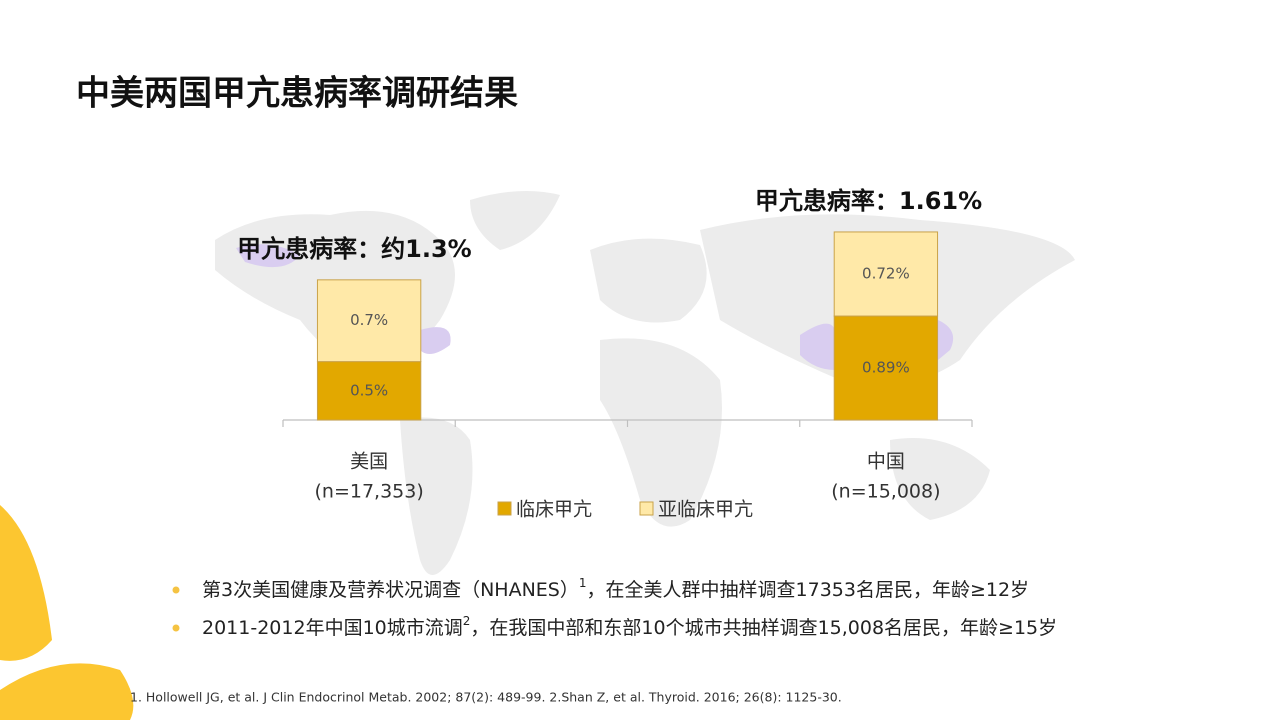  Describe the element at coordinates (332, 628) in the screenshot. I see `bullet-part: 2011-2012年中国10城市流调` at that location.